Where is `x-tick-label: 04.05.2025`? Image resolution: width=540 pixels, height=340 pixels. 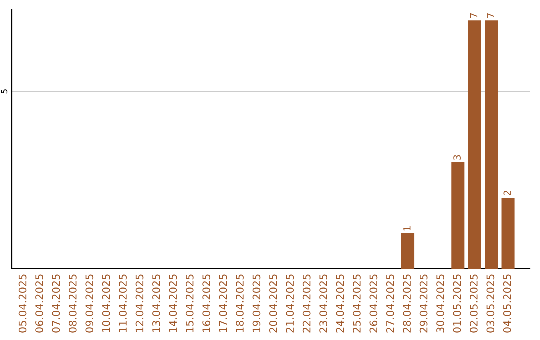 x-tick-label: 04.05.2025 is located at coordinates (507, 303).